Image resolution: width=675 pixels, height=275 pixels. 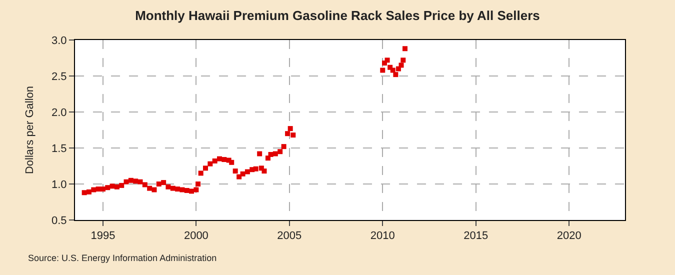 What do you see at coordinates (59, 112) in the screenshot?
I see `y-tick-label: 2.0` at bounding box center [59, 112].